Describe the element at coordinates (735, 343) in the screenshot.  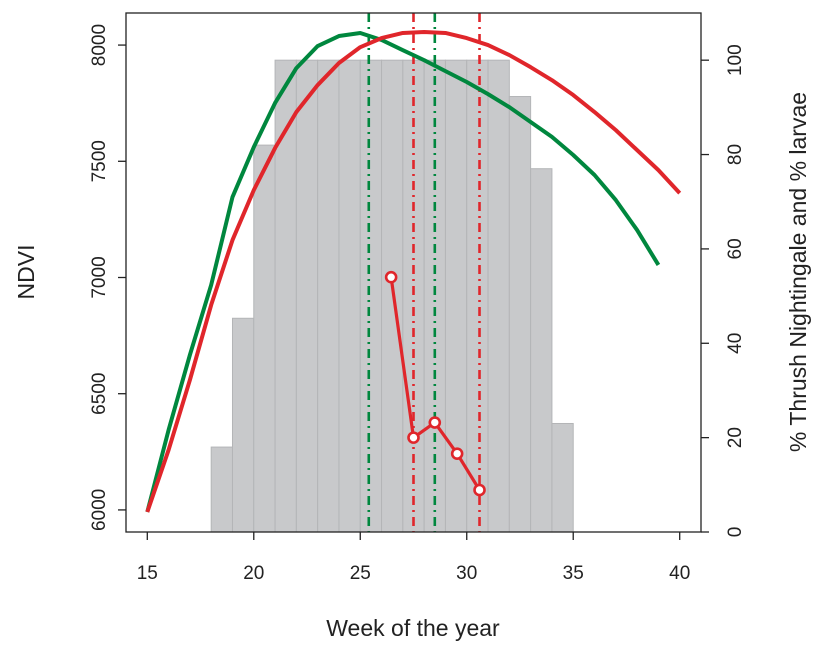
I see `y2-tick-label: 40` at that location.